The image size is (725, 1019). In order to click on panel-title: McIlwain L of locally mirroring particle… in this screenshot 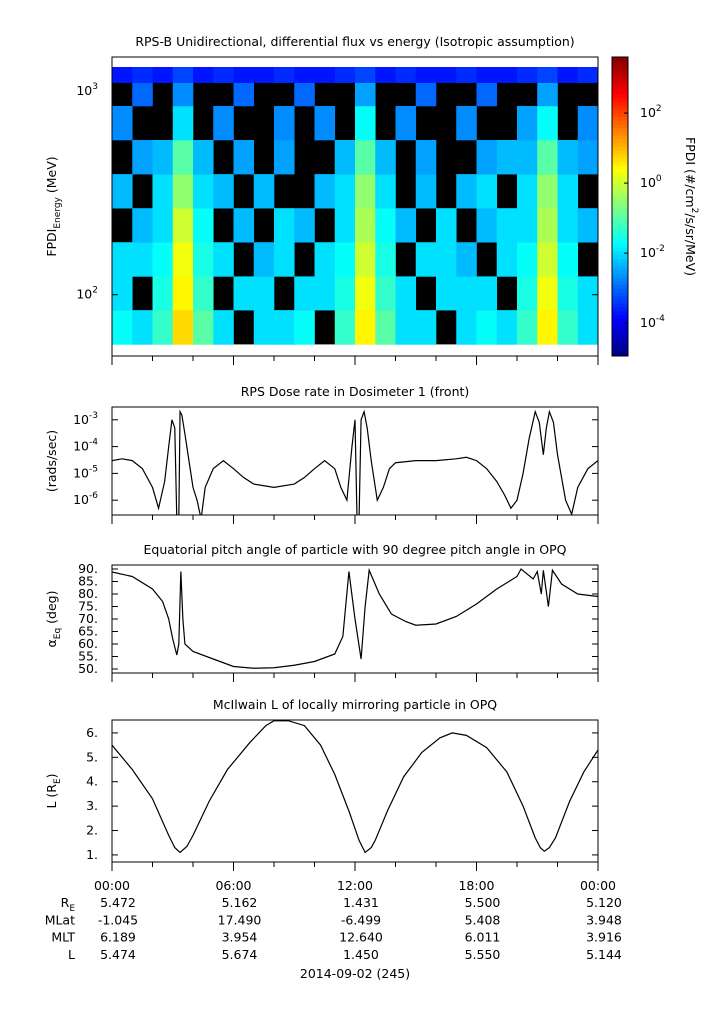, I will do `click(355, 704)`.